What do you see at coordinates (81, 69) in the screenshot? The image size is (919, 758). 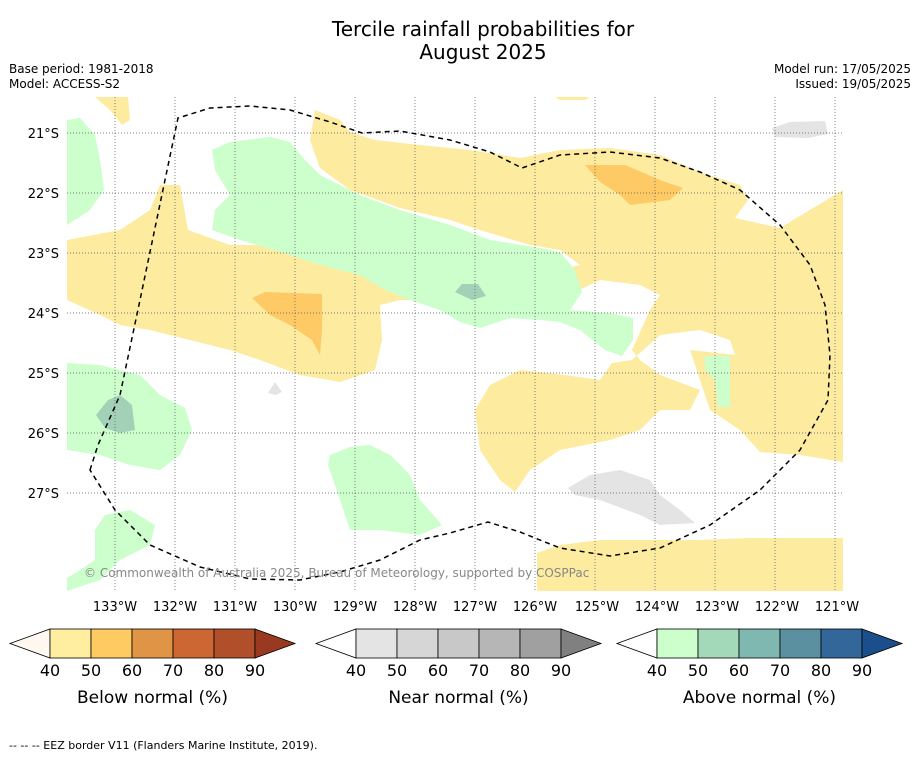 I see `base-period: Base period: 1981-2018` at bounding box center [81, 69].